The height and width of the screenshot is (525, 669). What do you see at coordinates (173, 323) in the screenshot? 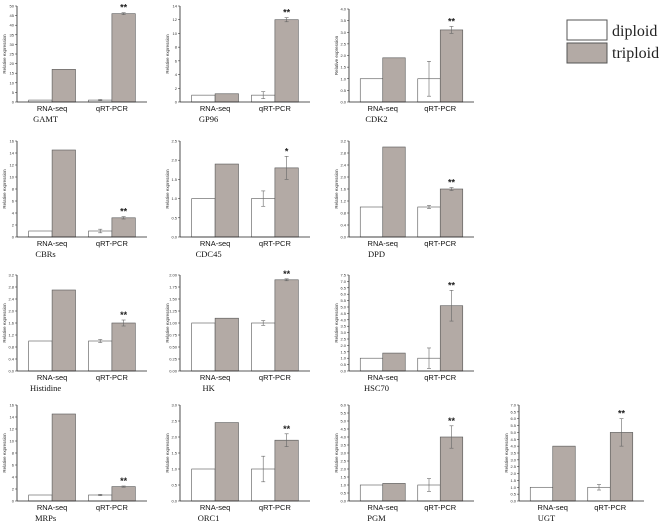
I see `y-tick-label: 1.00` at bounding box center [173, 323].